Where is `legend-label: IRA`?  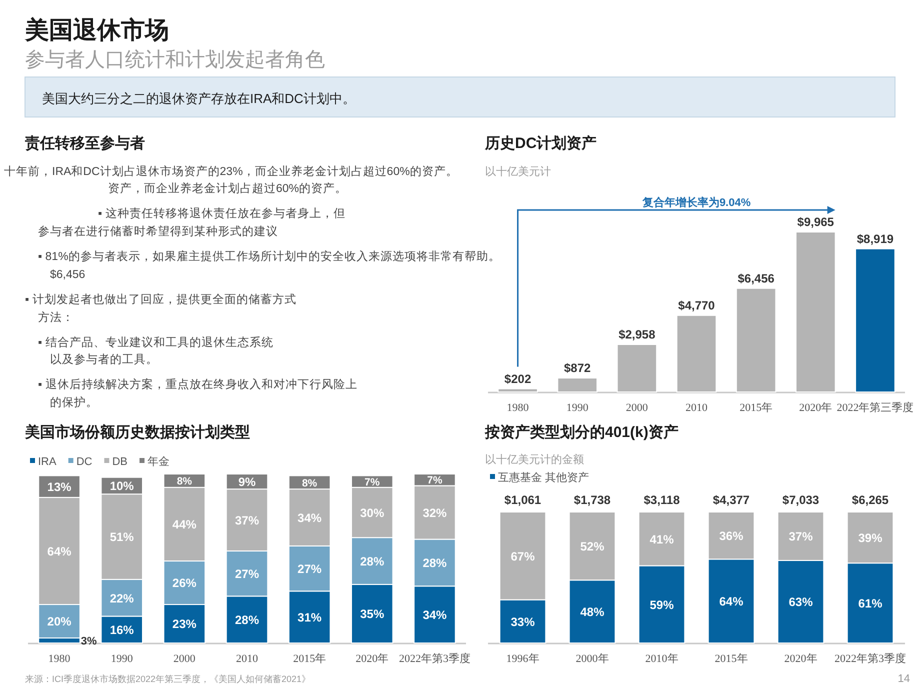 legend-label: IRA is located at coordinates (47, 462).